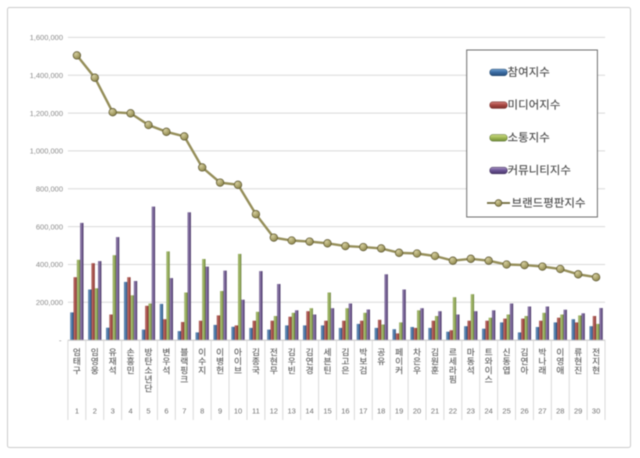  Describe the element at coordinates (46, 151) in the screenshot. I see `svg-text: 1,000,000` at that location.